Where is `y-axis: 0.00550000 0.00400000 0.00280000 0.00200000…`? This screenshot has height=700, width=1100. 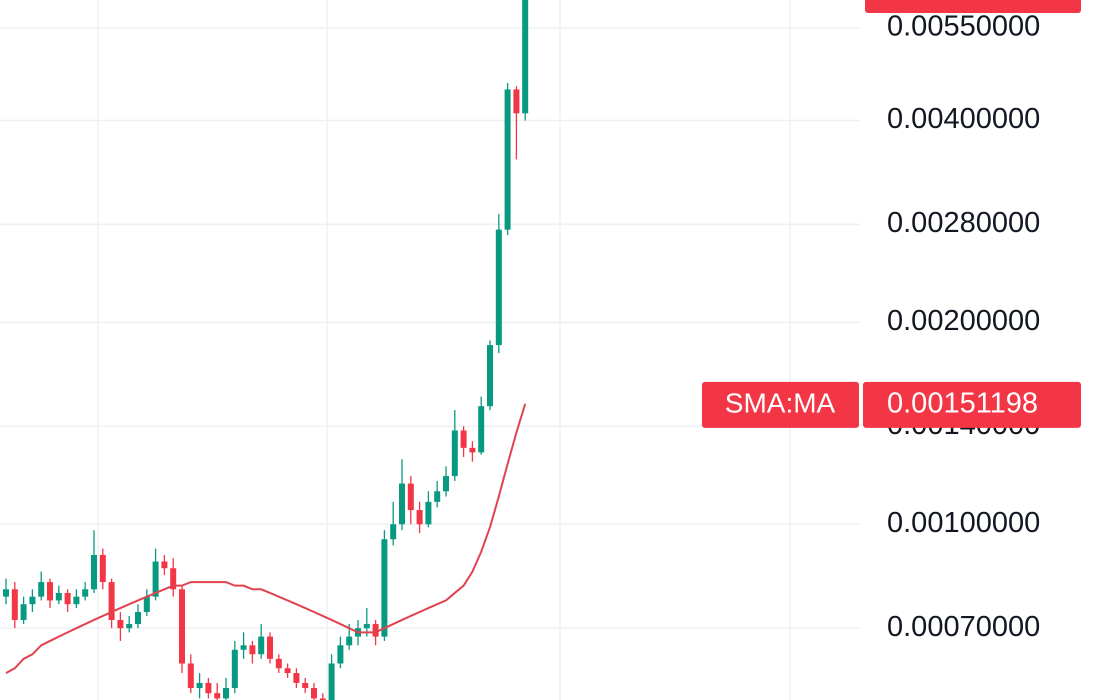
y-axis: 0.00550000 0.00400000 0.00280000 0.00200000… is located at coordinates (963, 326).